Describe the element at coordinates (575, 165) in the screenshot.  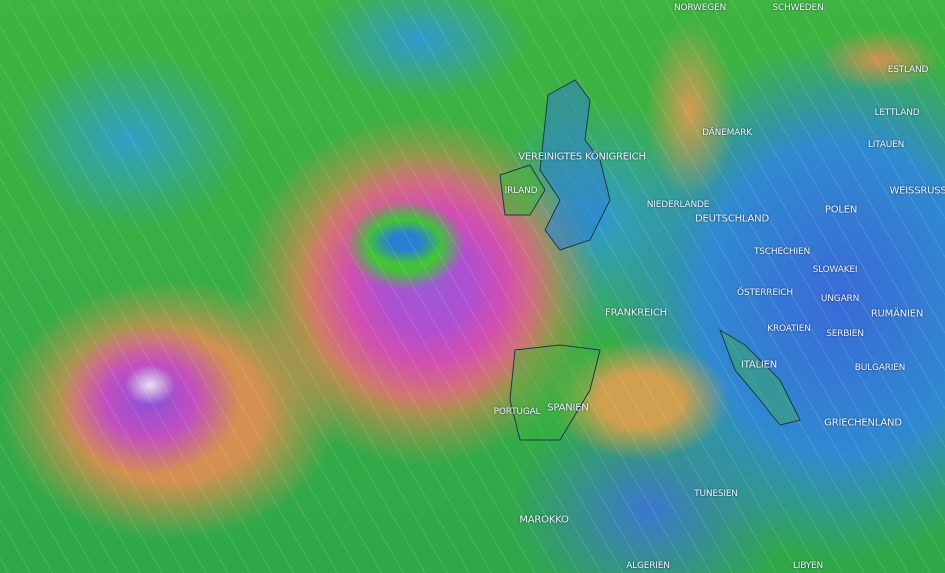
I see `great-britain-shape` at that location.